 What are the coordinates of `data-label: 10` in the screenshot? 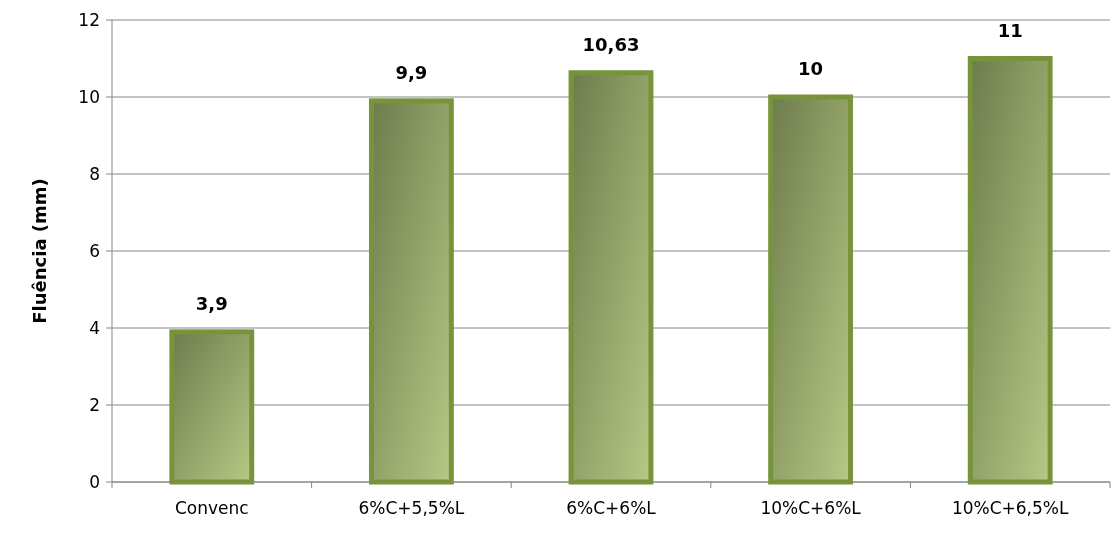 It's located at (811, 68).